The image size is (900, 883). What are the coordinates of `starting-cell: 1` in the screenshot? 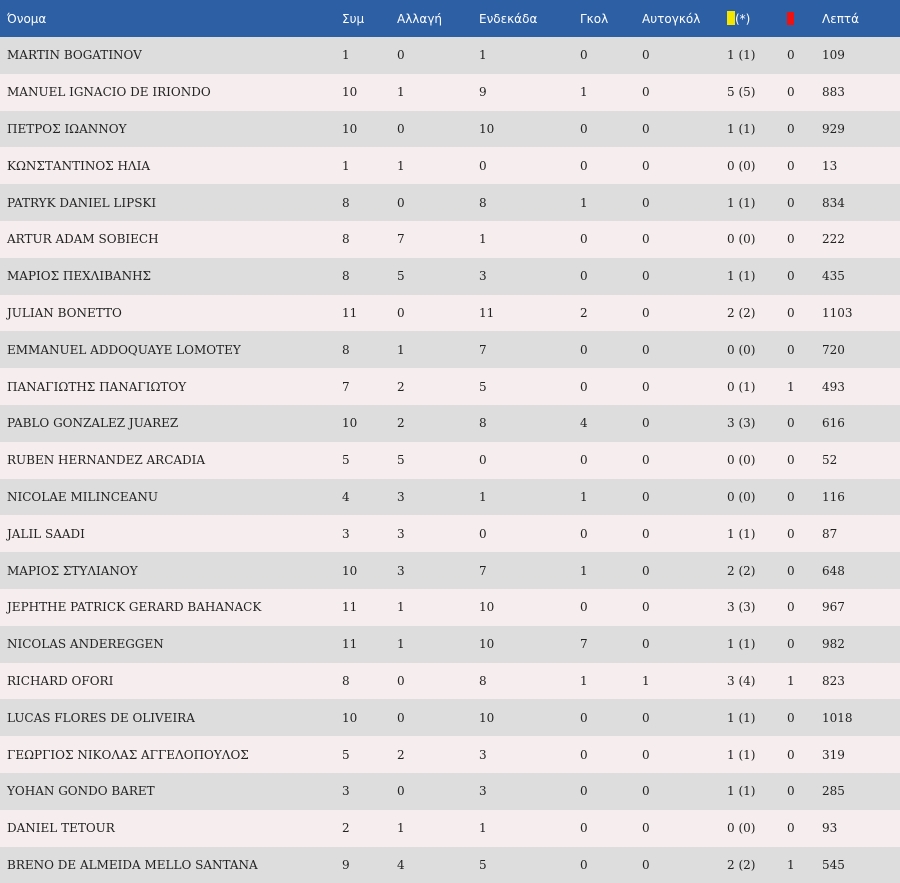 It's located at (483, 55).